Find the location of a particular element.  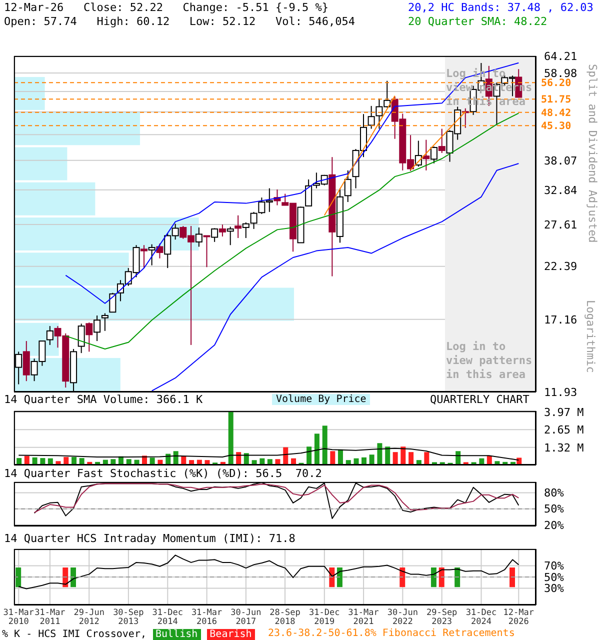

text: Bullish is located at coordinates (176, 634).